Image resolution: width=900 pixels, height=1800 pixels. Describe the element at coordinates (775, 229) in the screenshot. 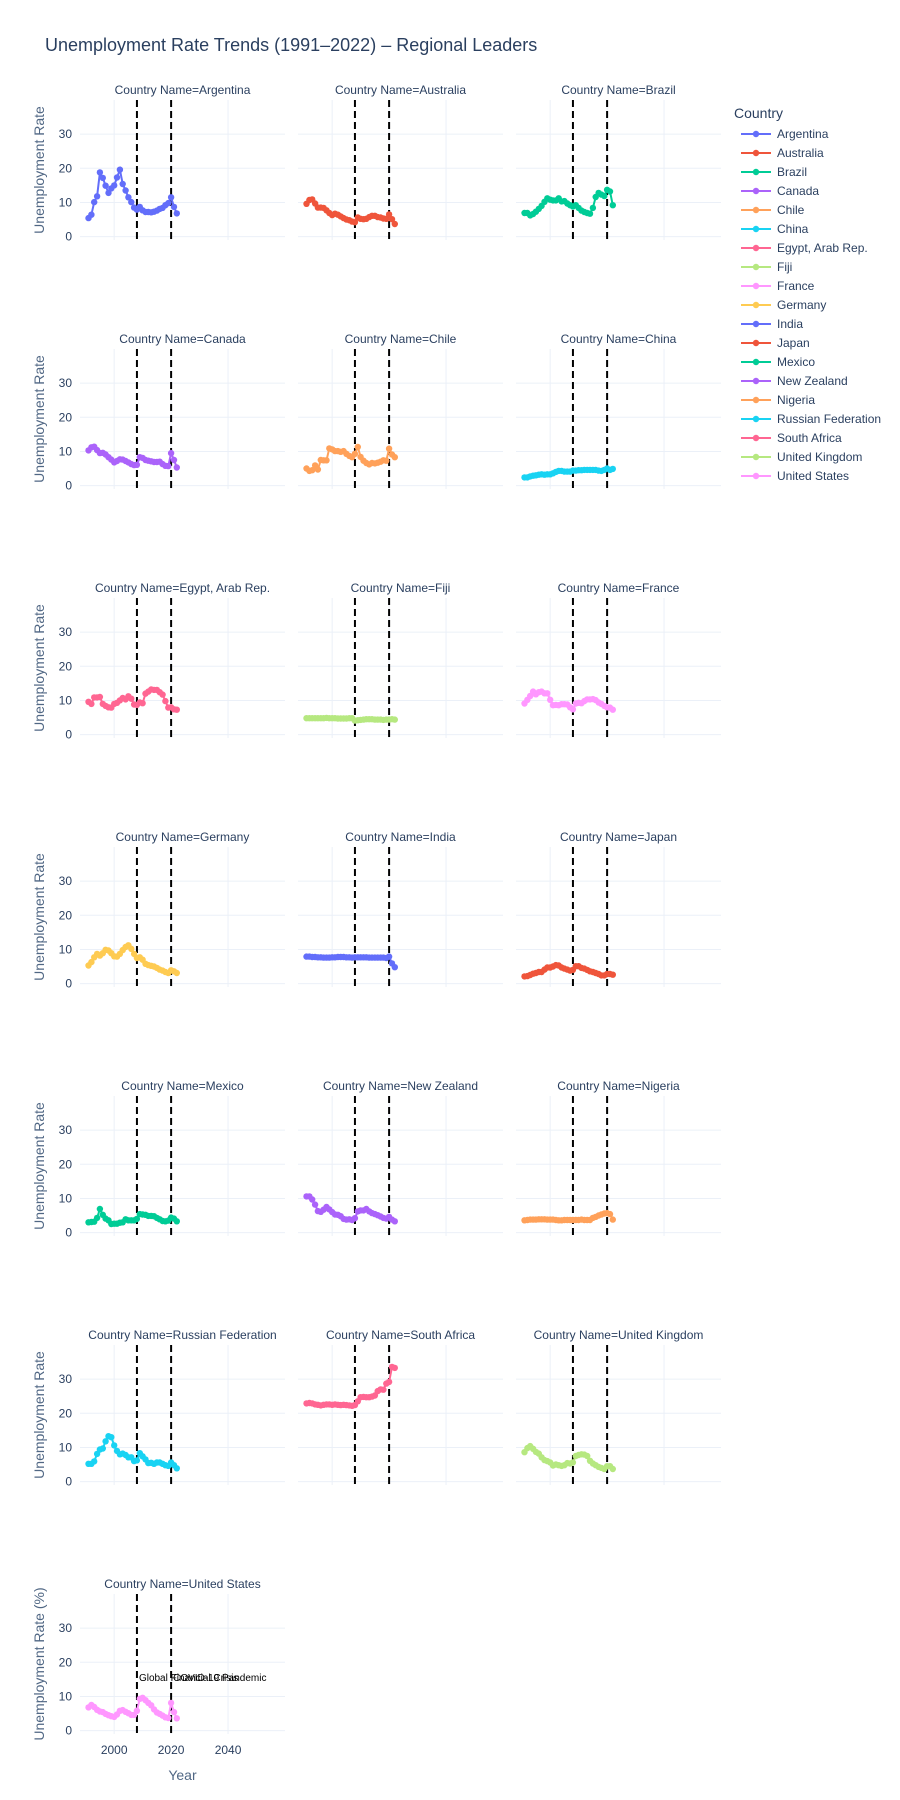

I see `legend-item: China` at that location.